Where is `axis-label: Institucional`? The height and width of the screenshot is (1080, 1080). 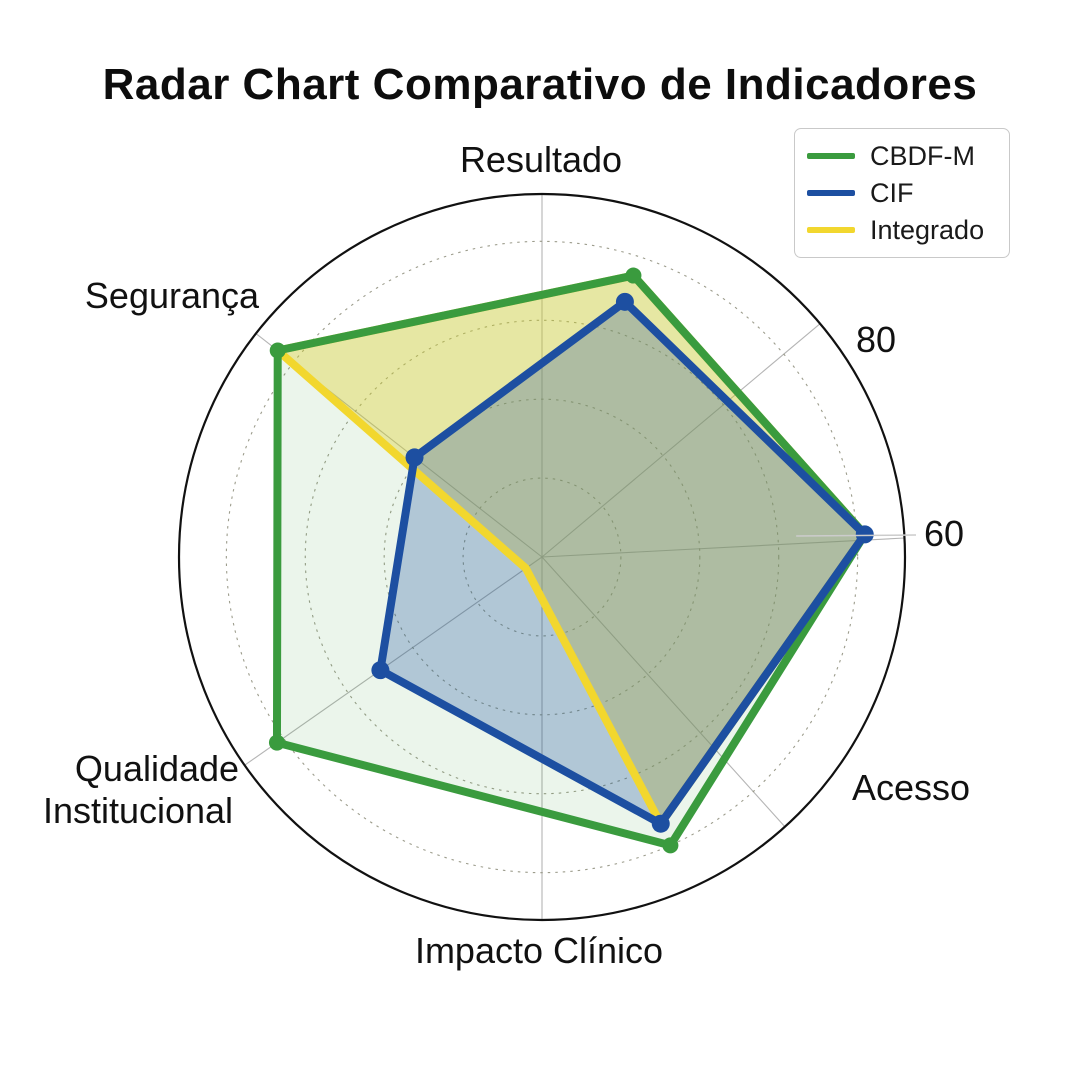 axis-label: Institucional is located at coordinates (138, 810).